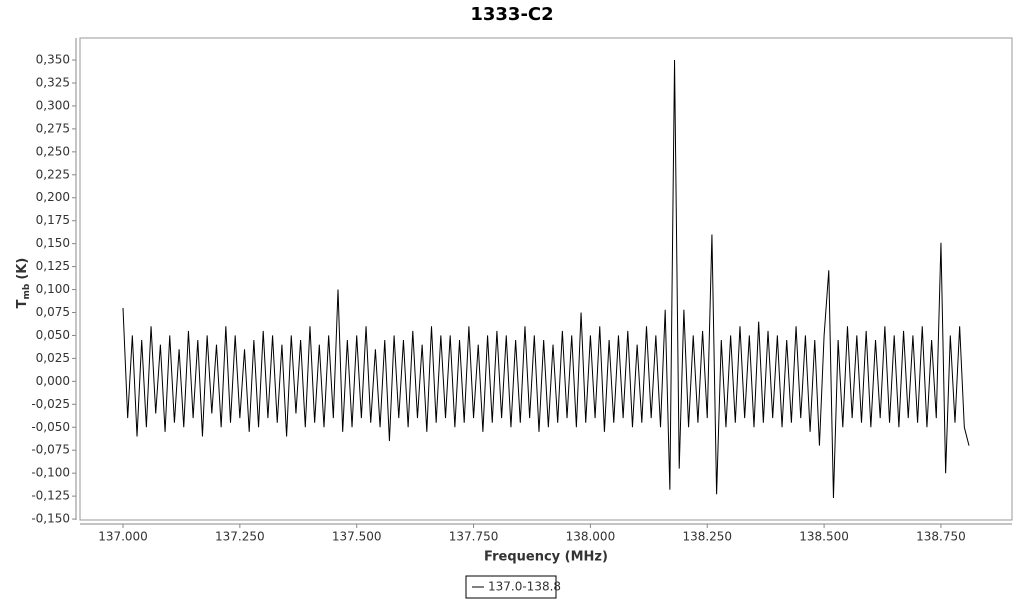  I want to click on y-tick-label: 0,100, so click(53, 289).